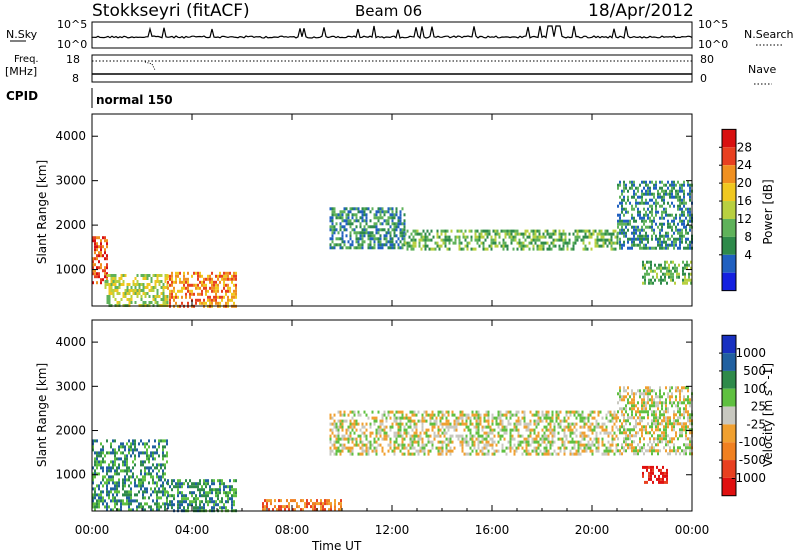 The height and width of the screenshot is (554, 800). I want to click on beam-label: Beam 06, so click(388, 11).